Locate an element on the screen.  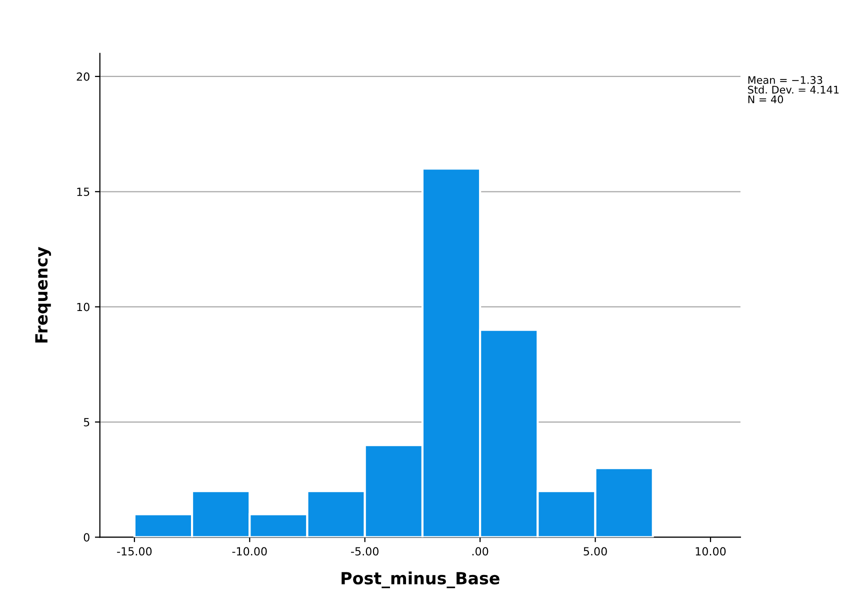
y-tick-label: 10 is located at coordinates (83, 307).